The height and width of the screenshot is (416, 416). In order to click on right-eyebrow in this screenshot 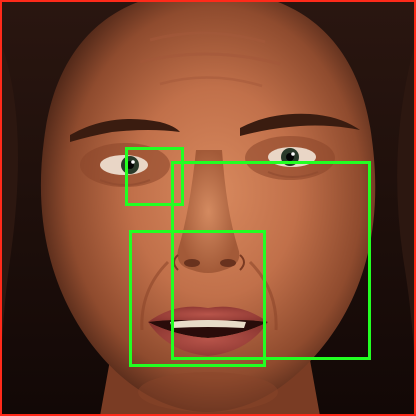, I will do `click(300, 124)`.